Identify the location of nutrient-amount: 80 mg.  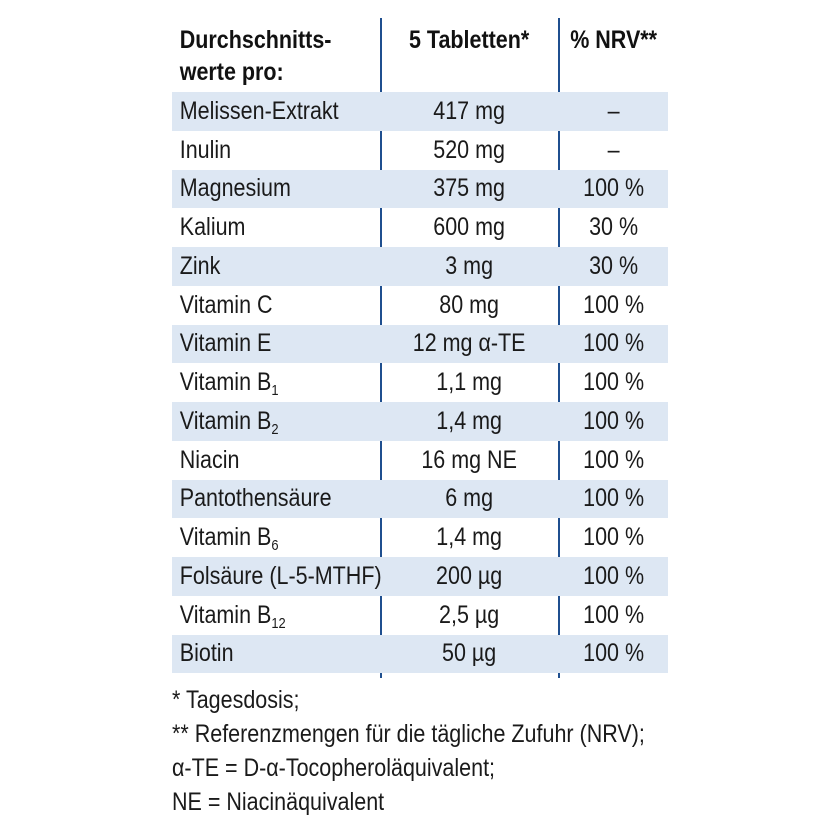
(469, 304).